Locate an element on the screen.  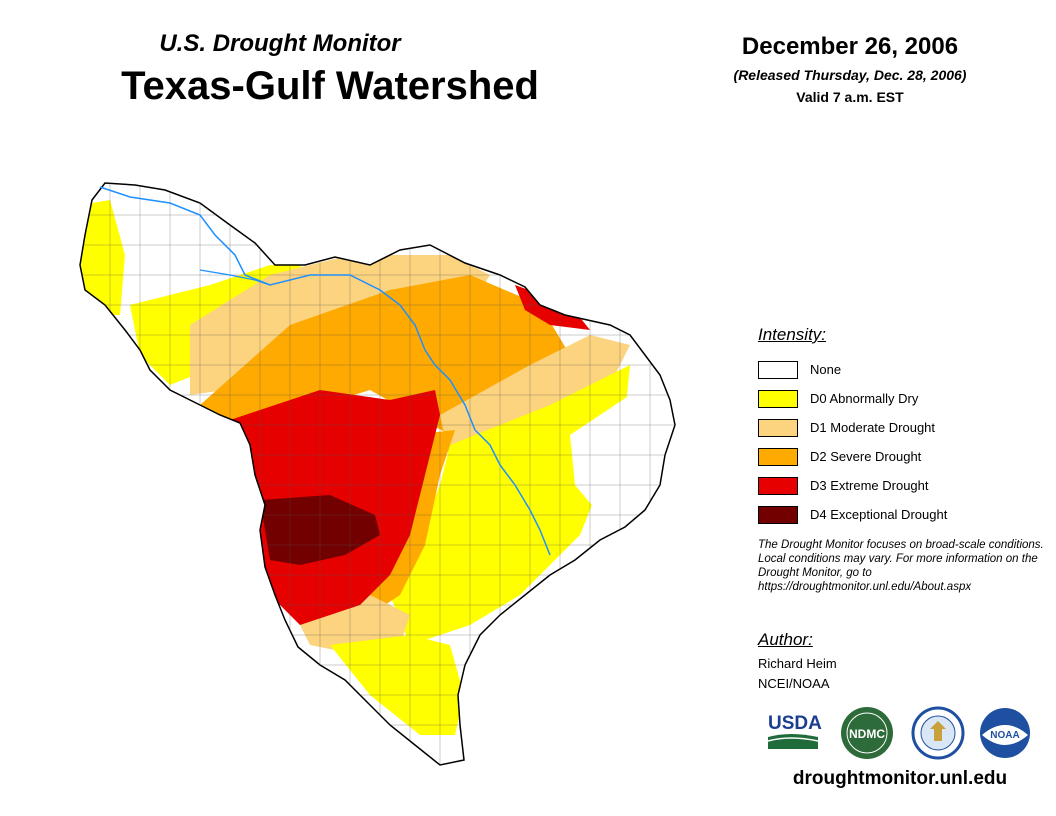
author-org: NCEI/NOAA is located at coordinates (794, 683).